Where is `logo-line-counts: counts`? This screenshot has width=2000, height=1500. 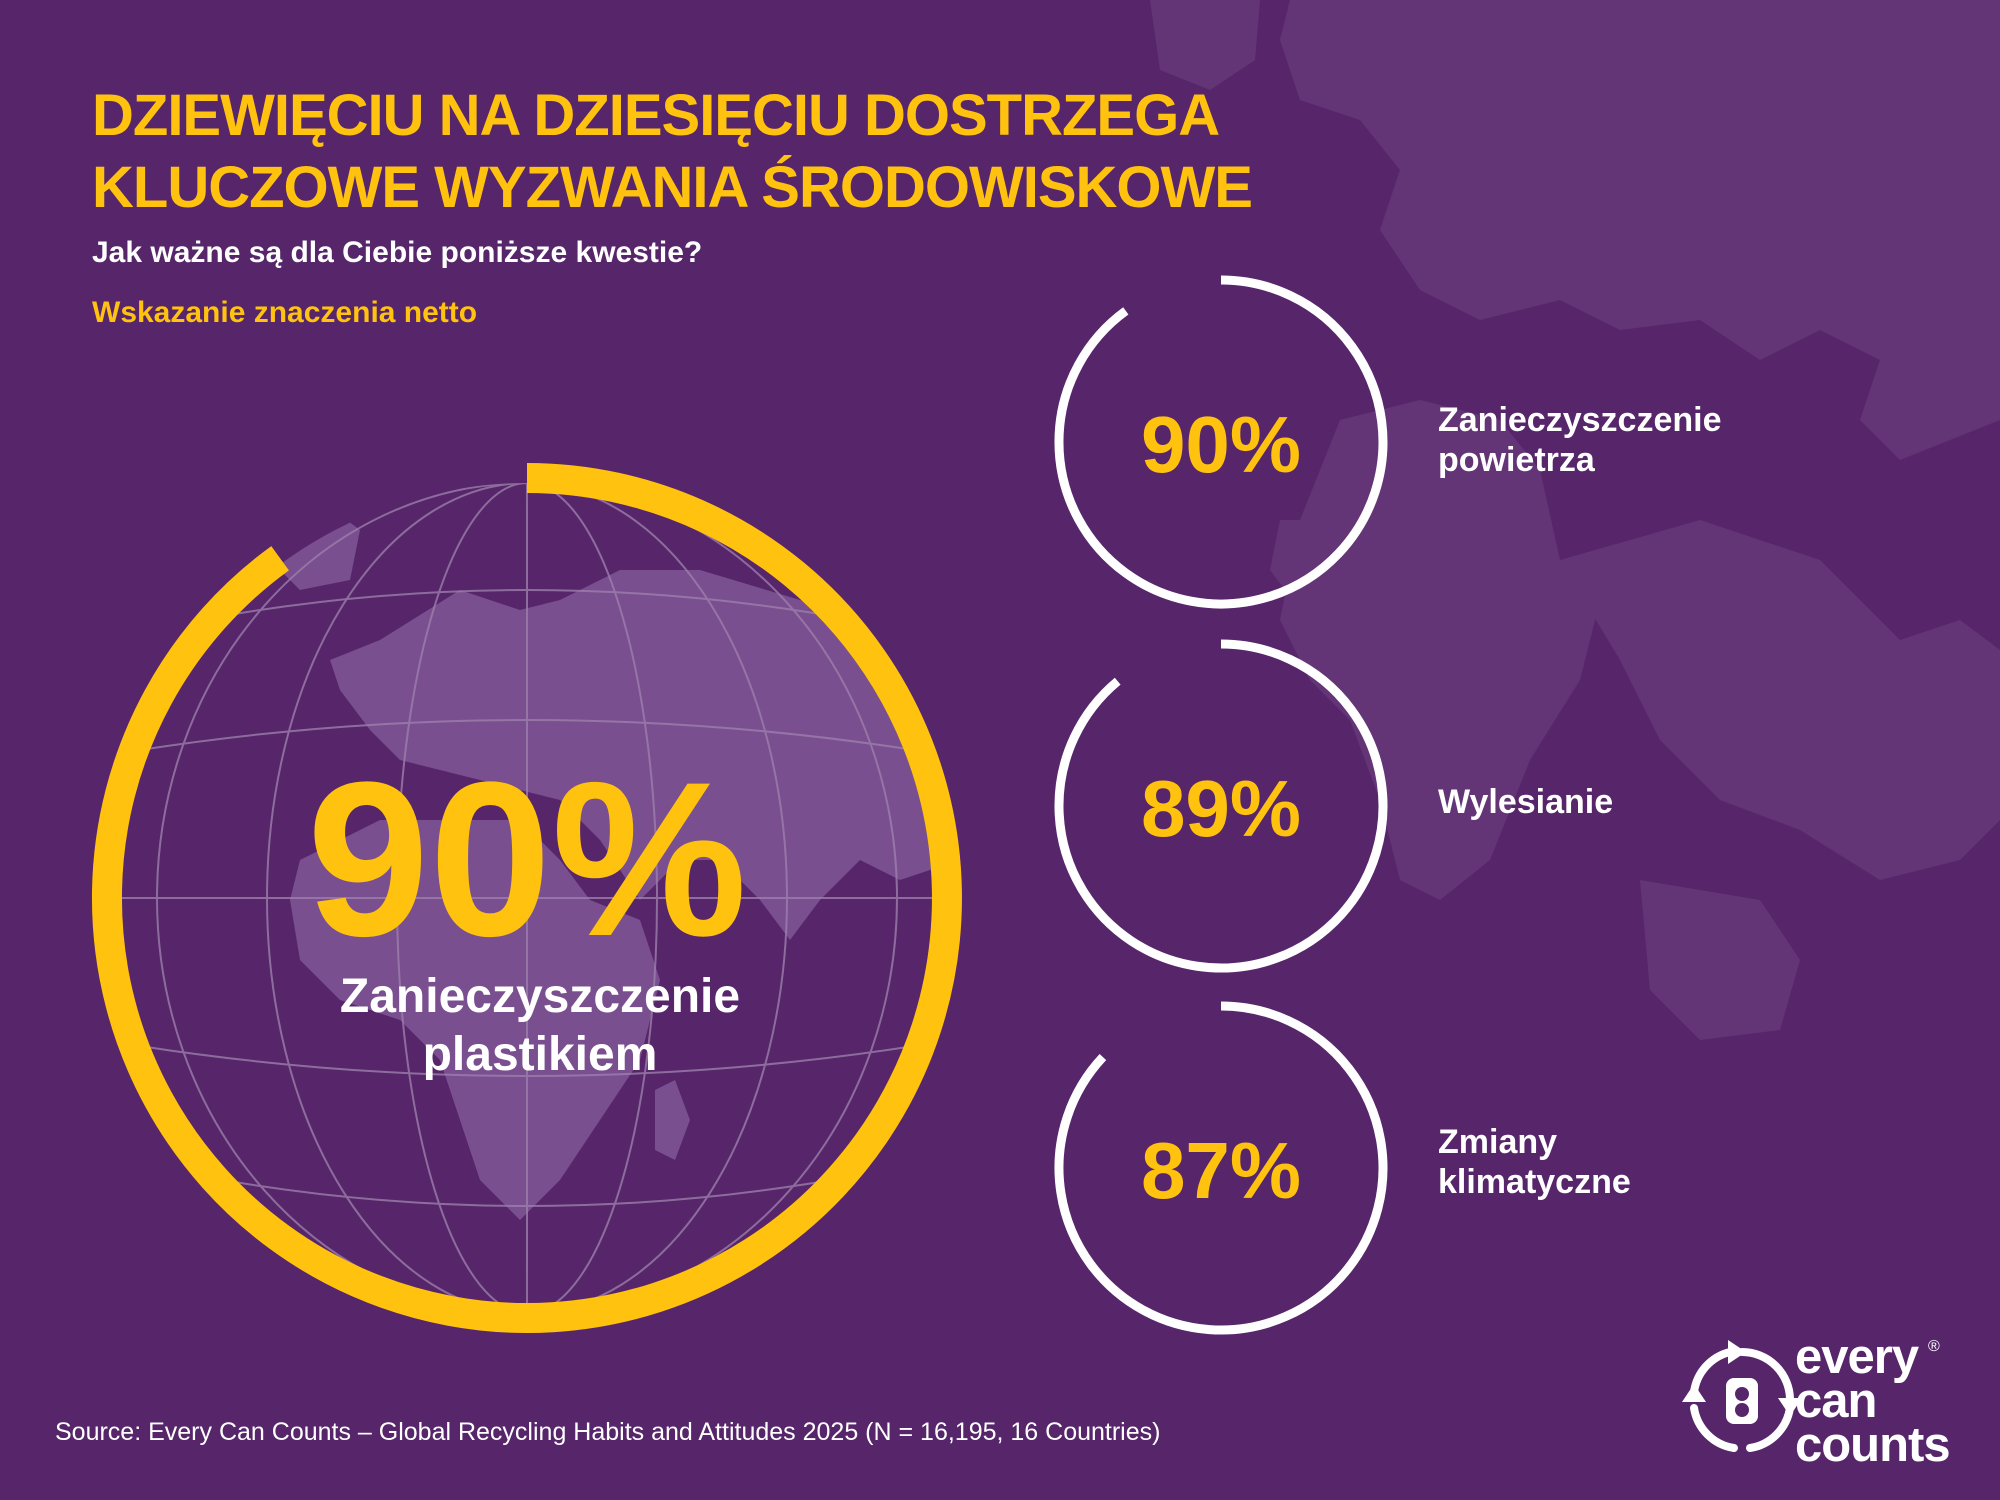 logo-line-counts: counts is located at coordinates (1873, 1445).